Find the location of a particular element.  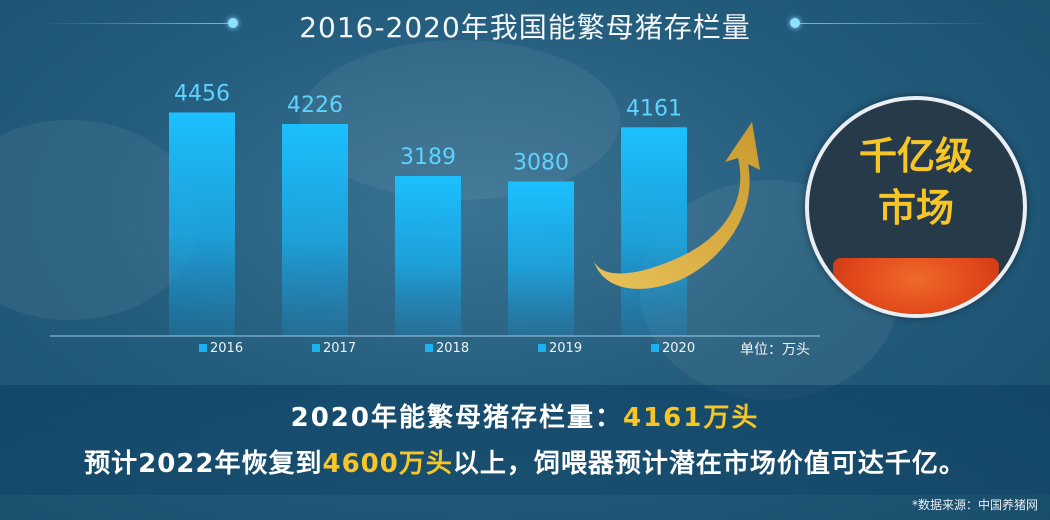

title-bar: 2016-2020年我国能繁母猪存栏量 is located at coordinates (525, 24).